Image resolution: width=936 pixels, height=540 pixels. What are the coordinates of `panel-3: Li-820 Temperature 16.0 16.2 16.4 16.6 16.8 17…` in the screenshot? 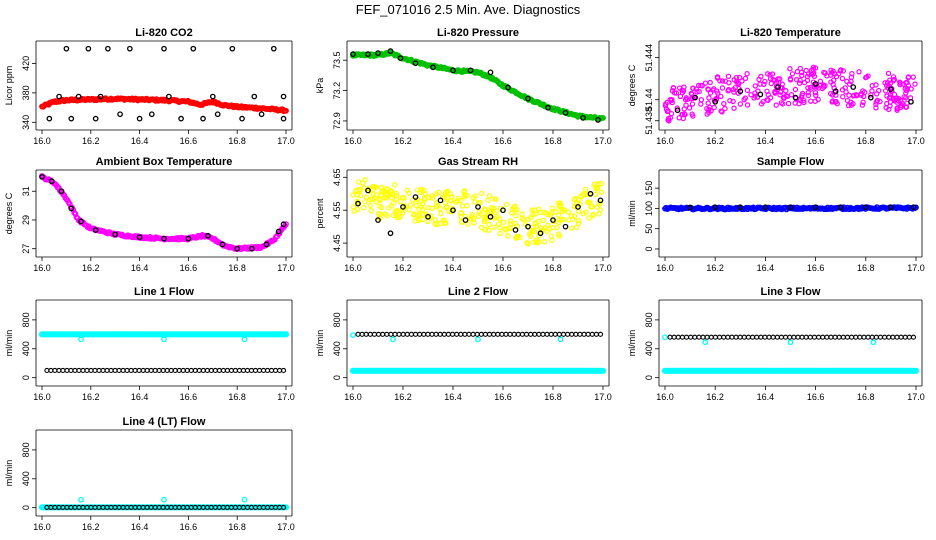 It's located at (776, 86).